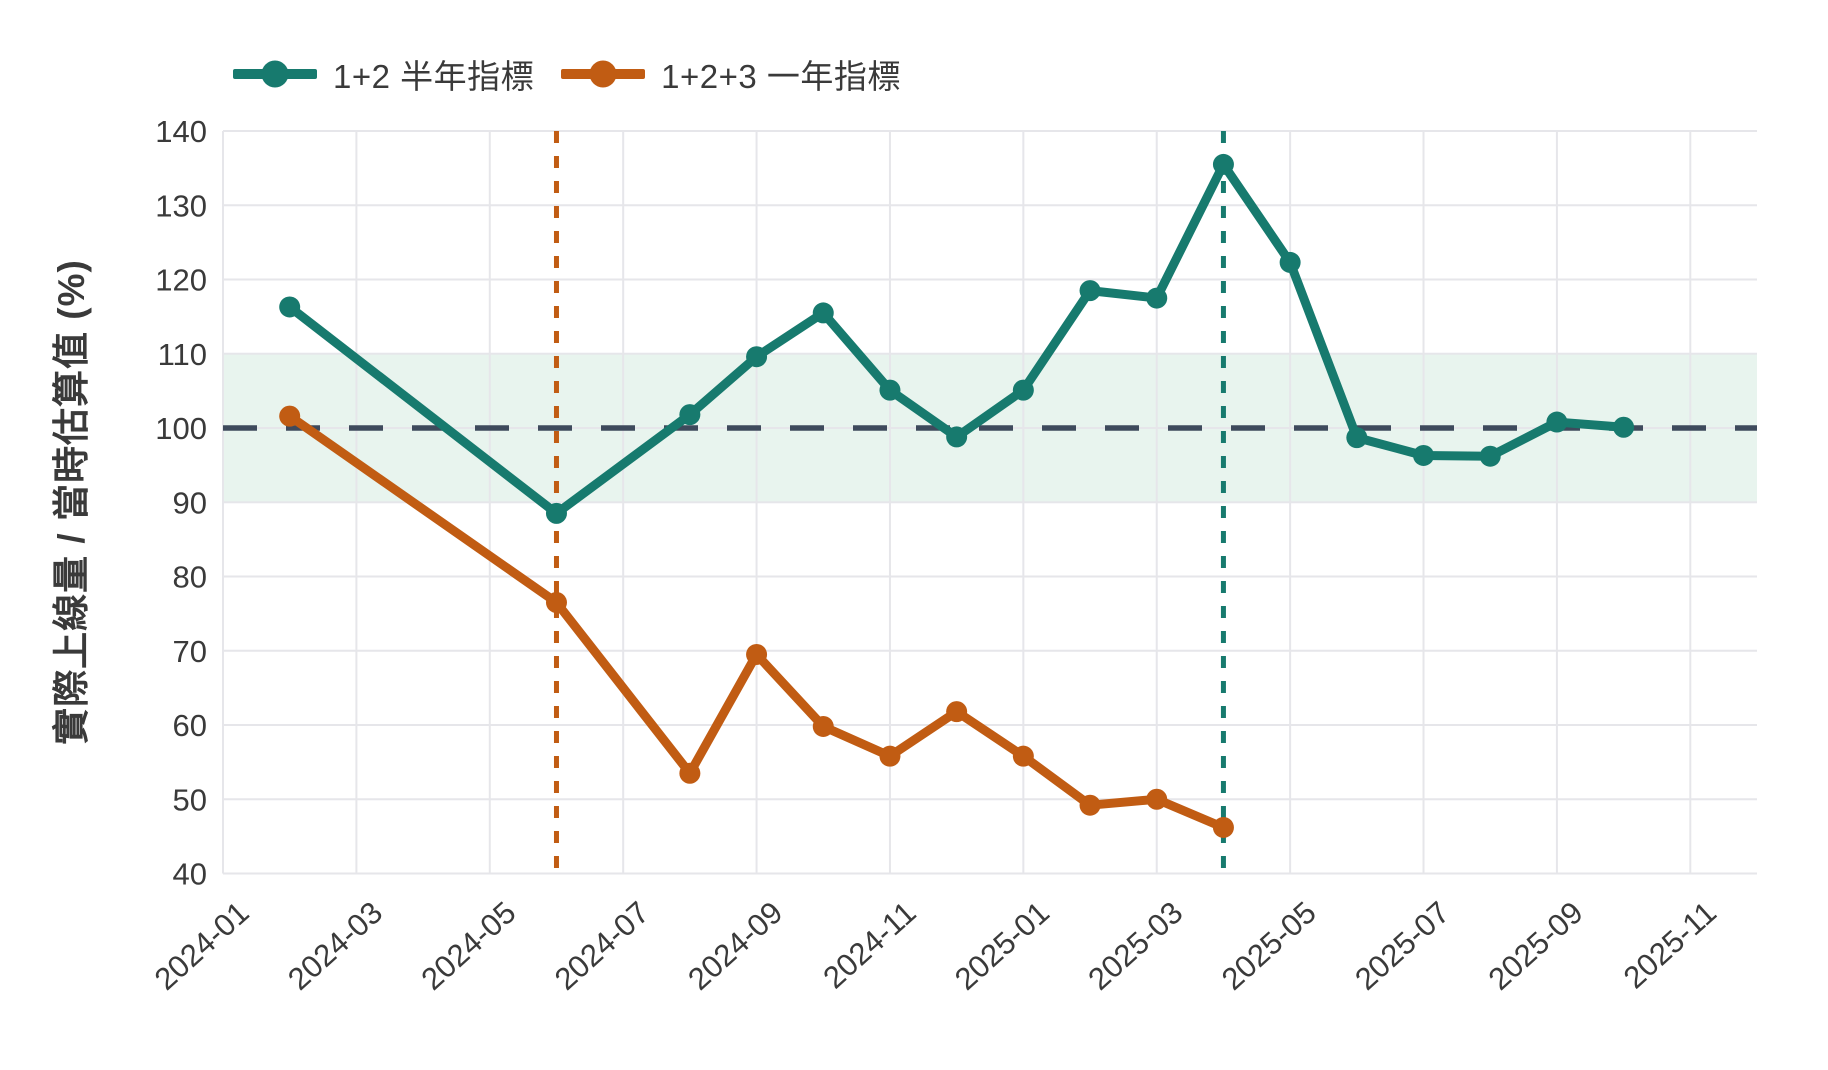  What do you see at coordinates (1135, 946) in the screenshot?
I see `svg-text: 2025-03` at bounding box center [1135, 946].